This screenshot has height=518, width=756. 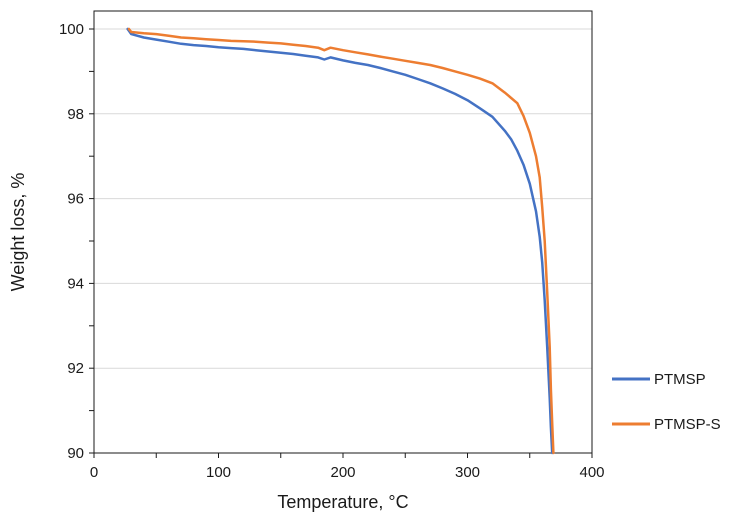 I want to click on x-tick-label: 200, so click(x=342, y=472).